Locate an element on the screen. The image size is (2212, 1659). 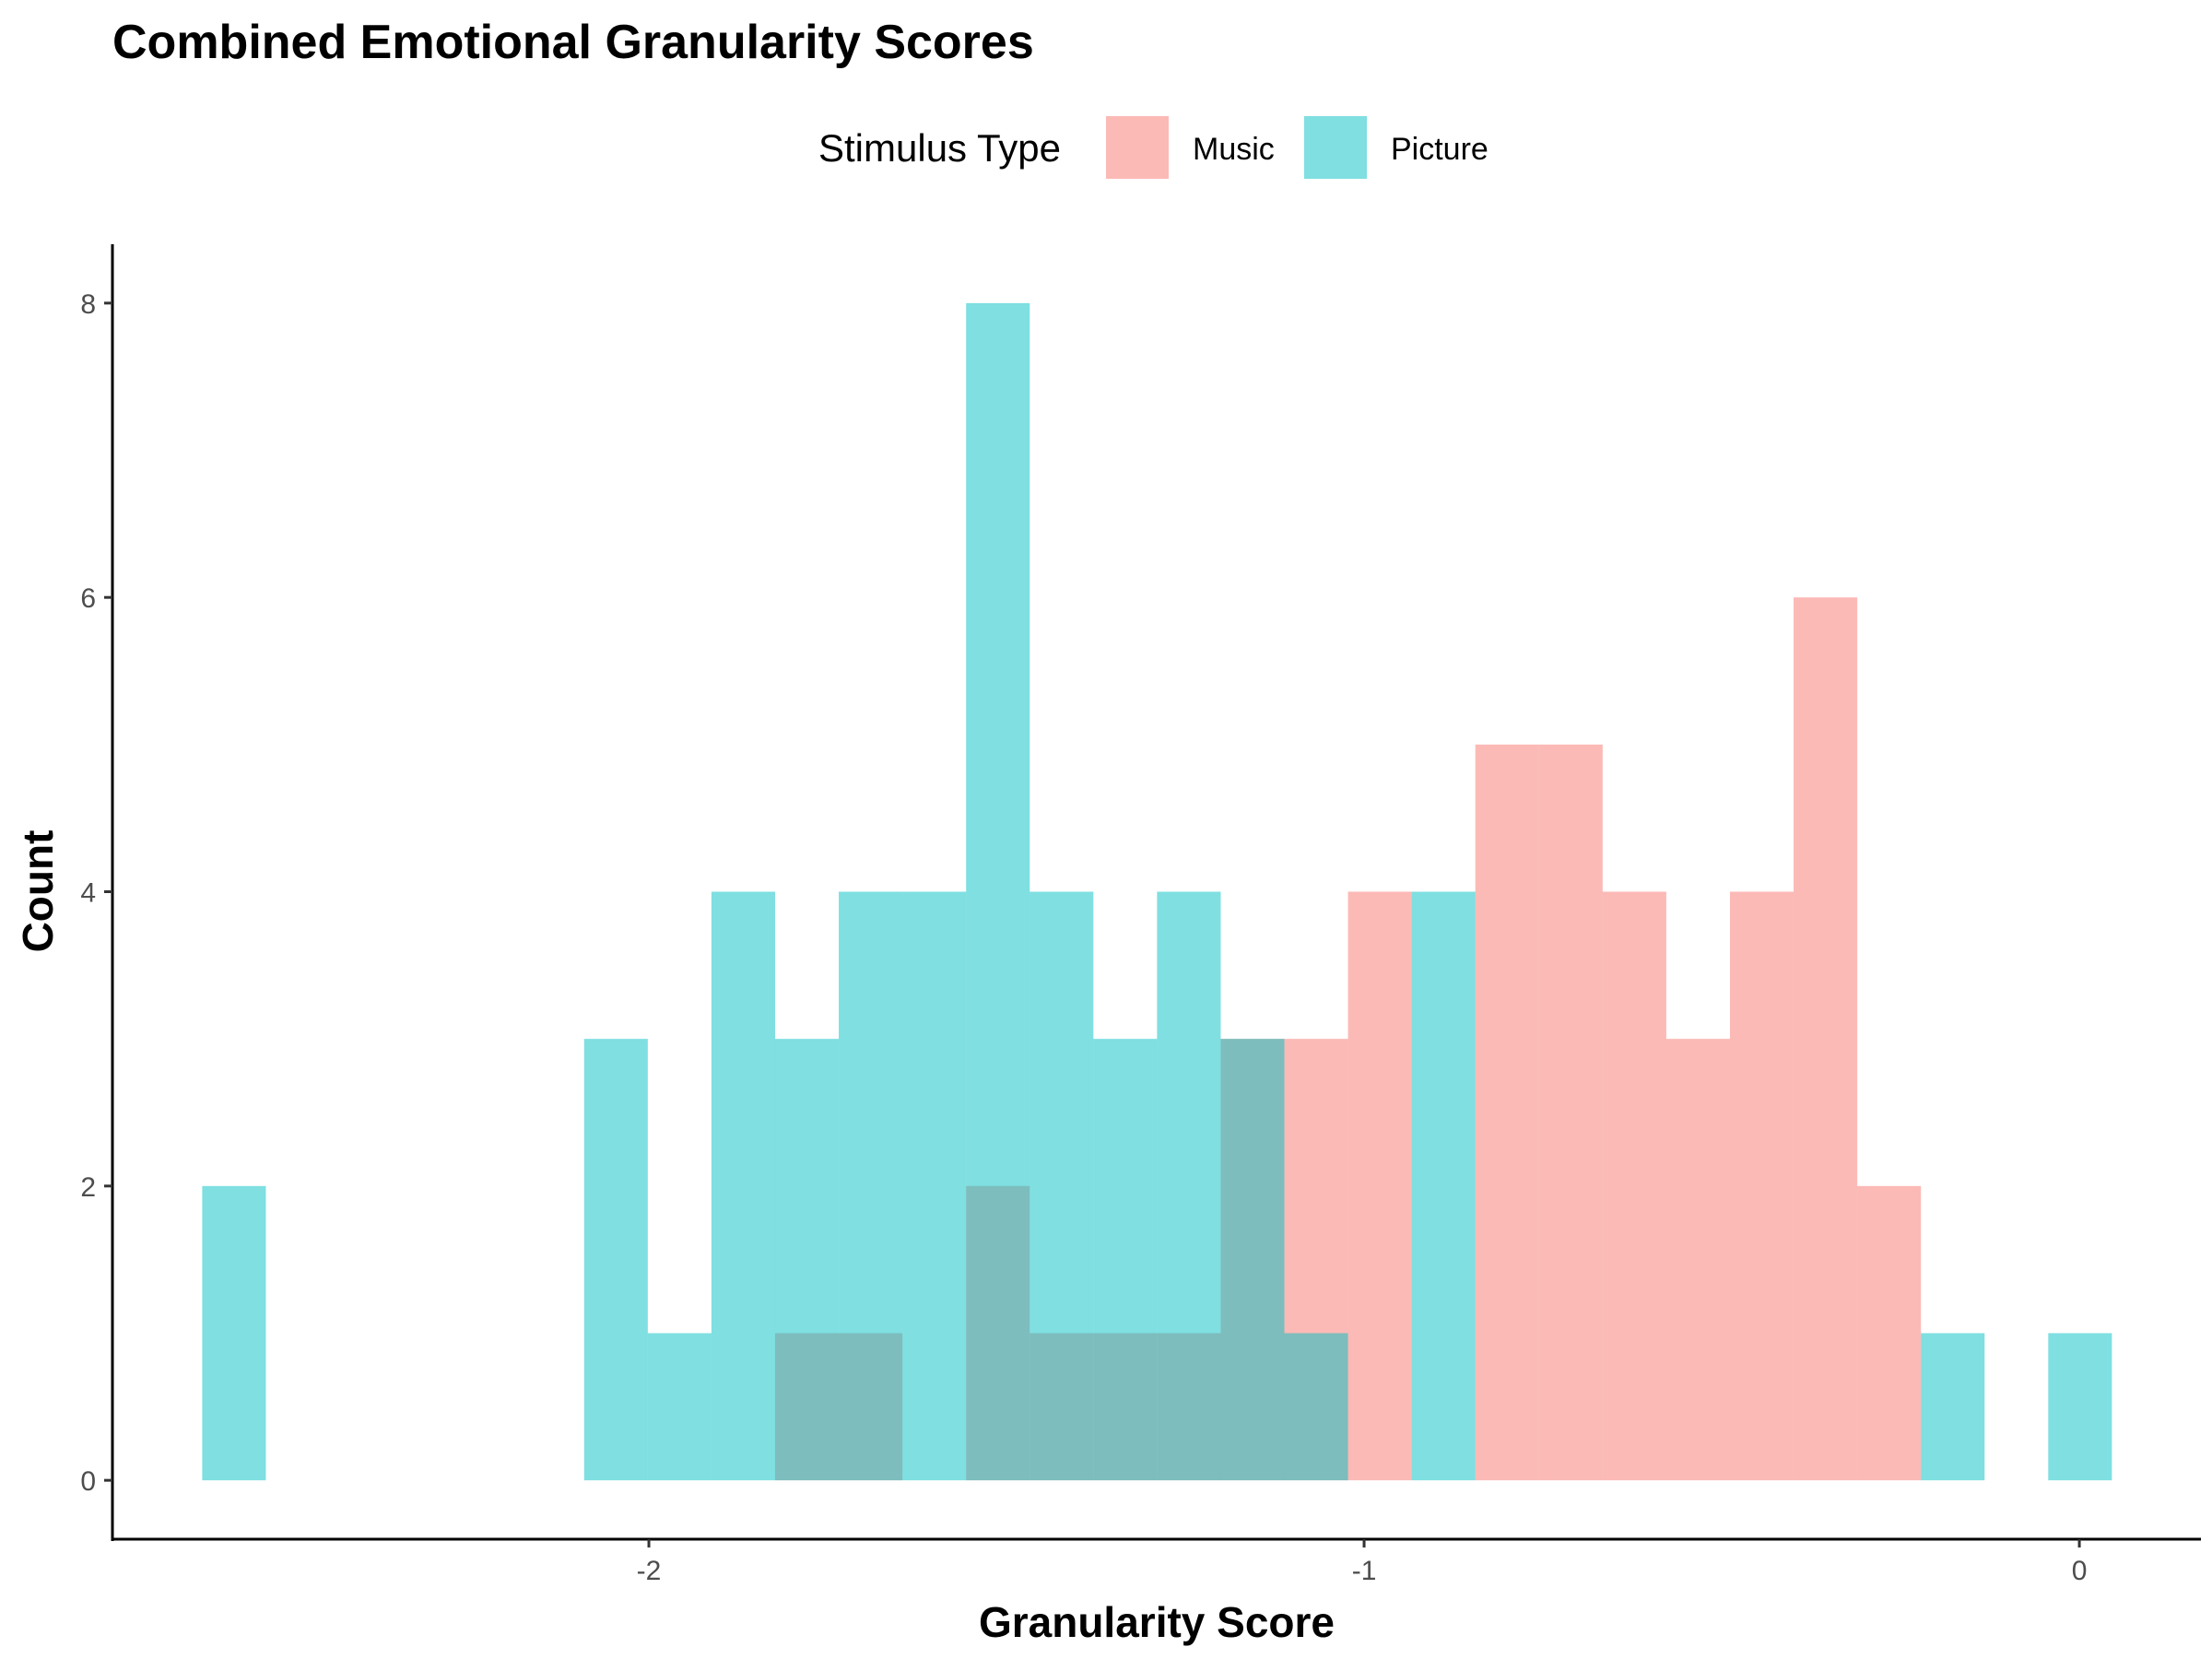
y-axis-title: Count is located at coordinates (38, 891).